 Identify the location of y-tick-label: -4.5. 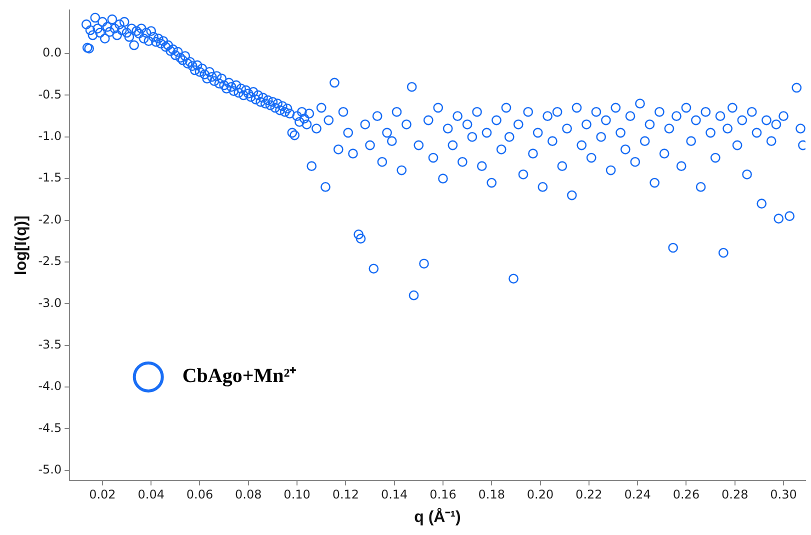
(50, 427).